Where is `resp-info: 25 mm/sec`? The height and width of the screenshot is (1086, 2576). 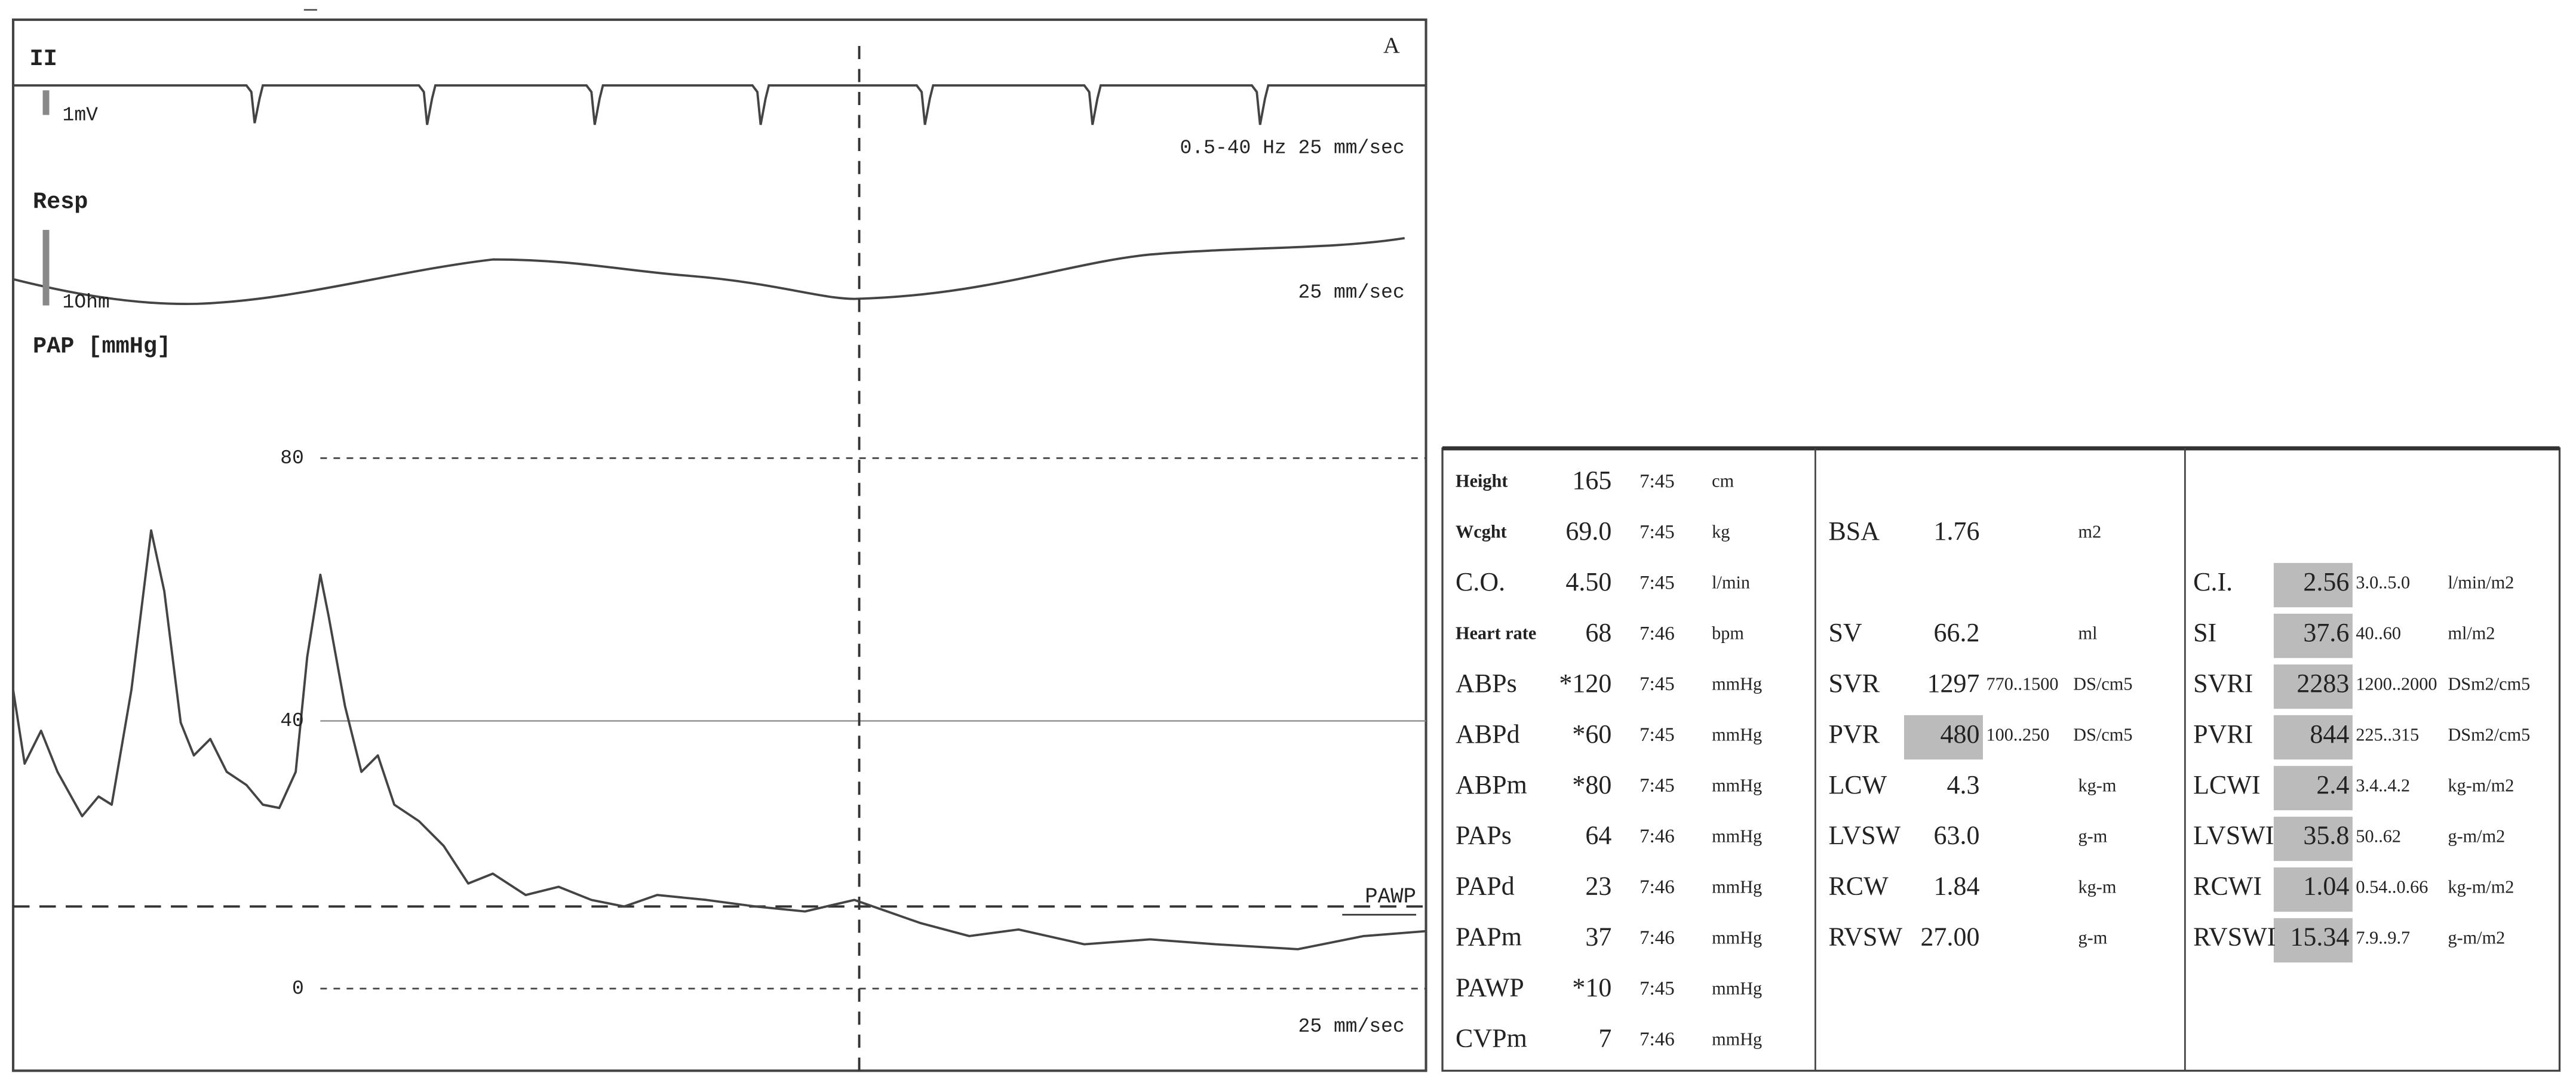 resp-info: 25 mm/sec is located at coordinates (1351, 292).